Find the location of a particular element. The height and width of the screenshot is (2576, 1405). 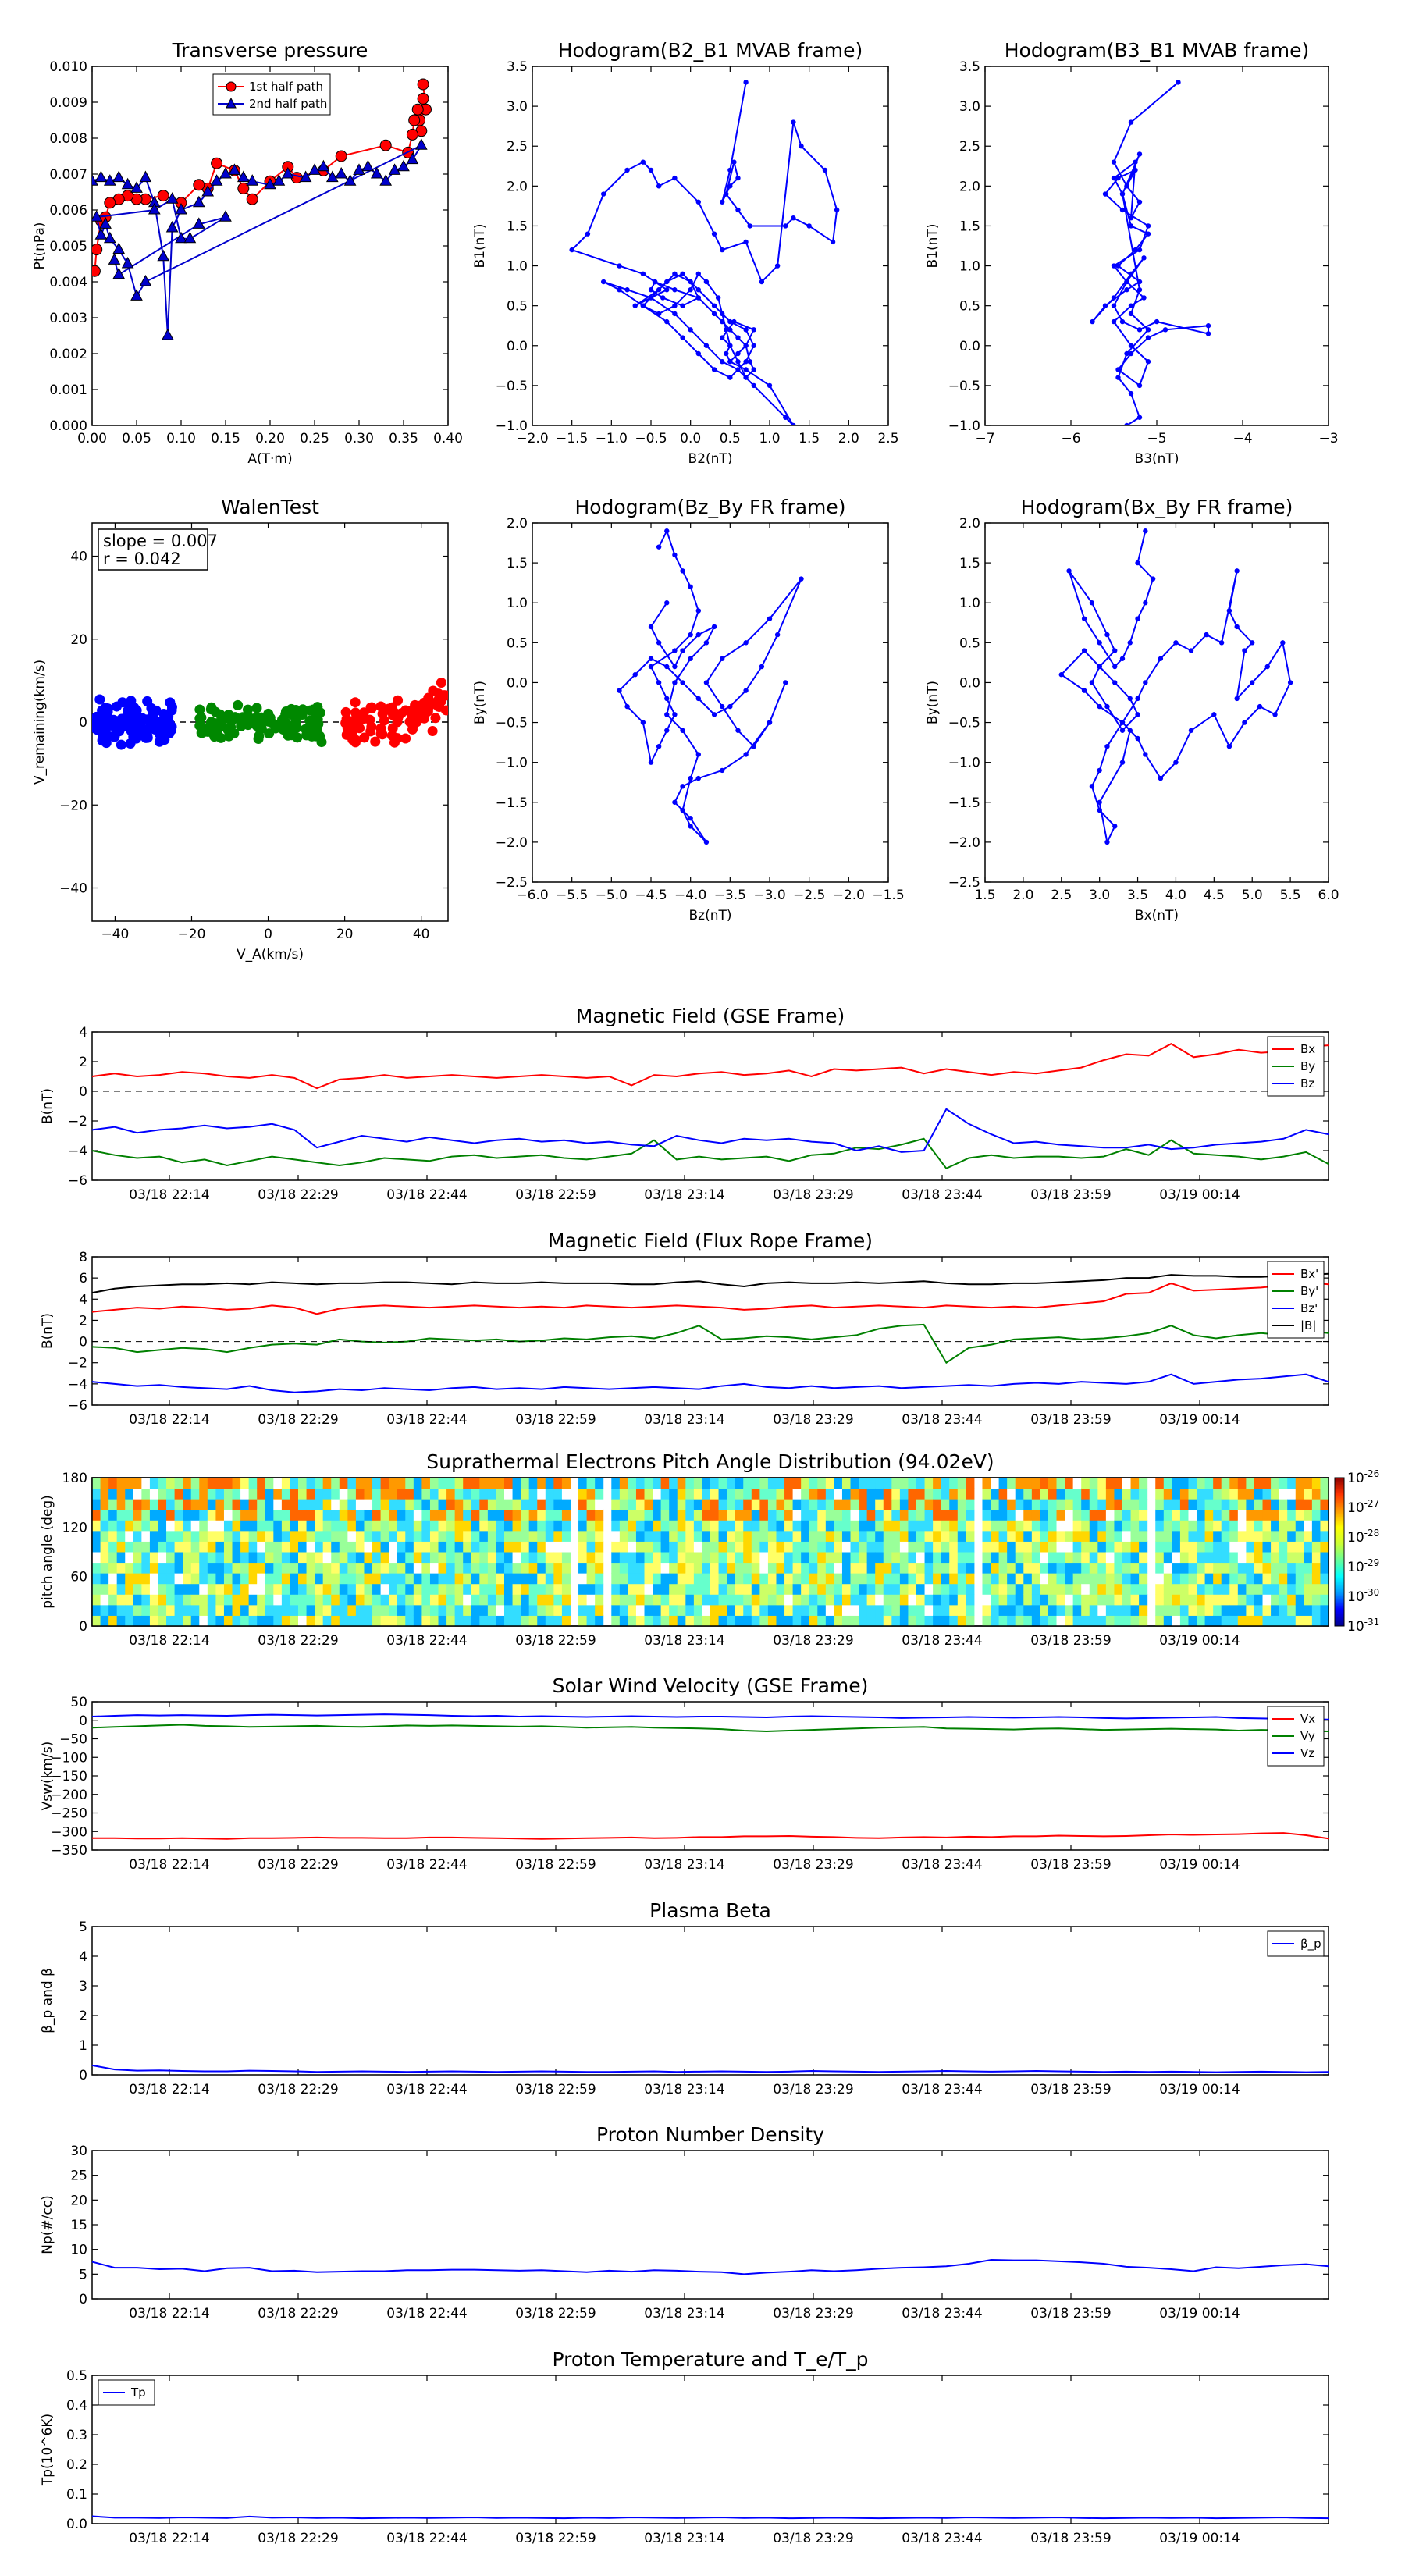

y-tick-label: 0.0 is located at coordinates (76, 2524).